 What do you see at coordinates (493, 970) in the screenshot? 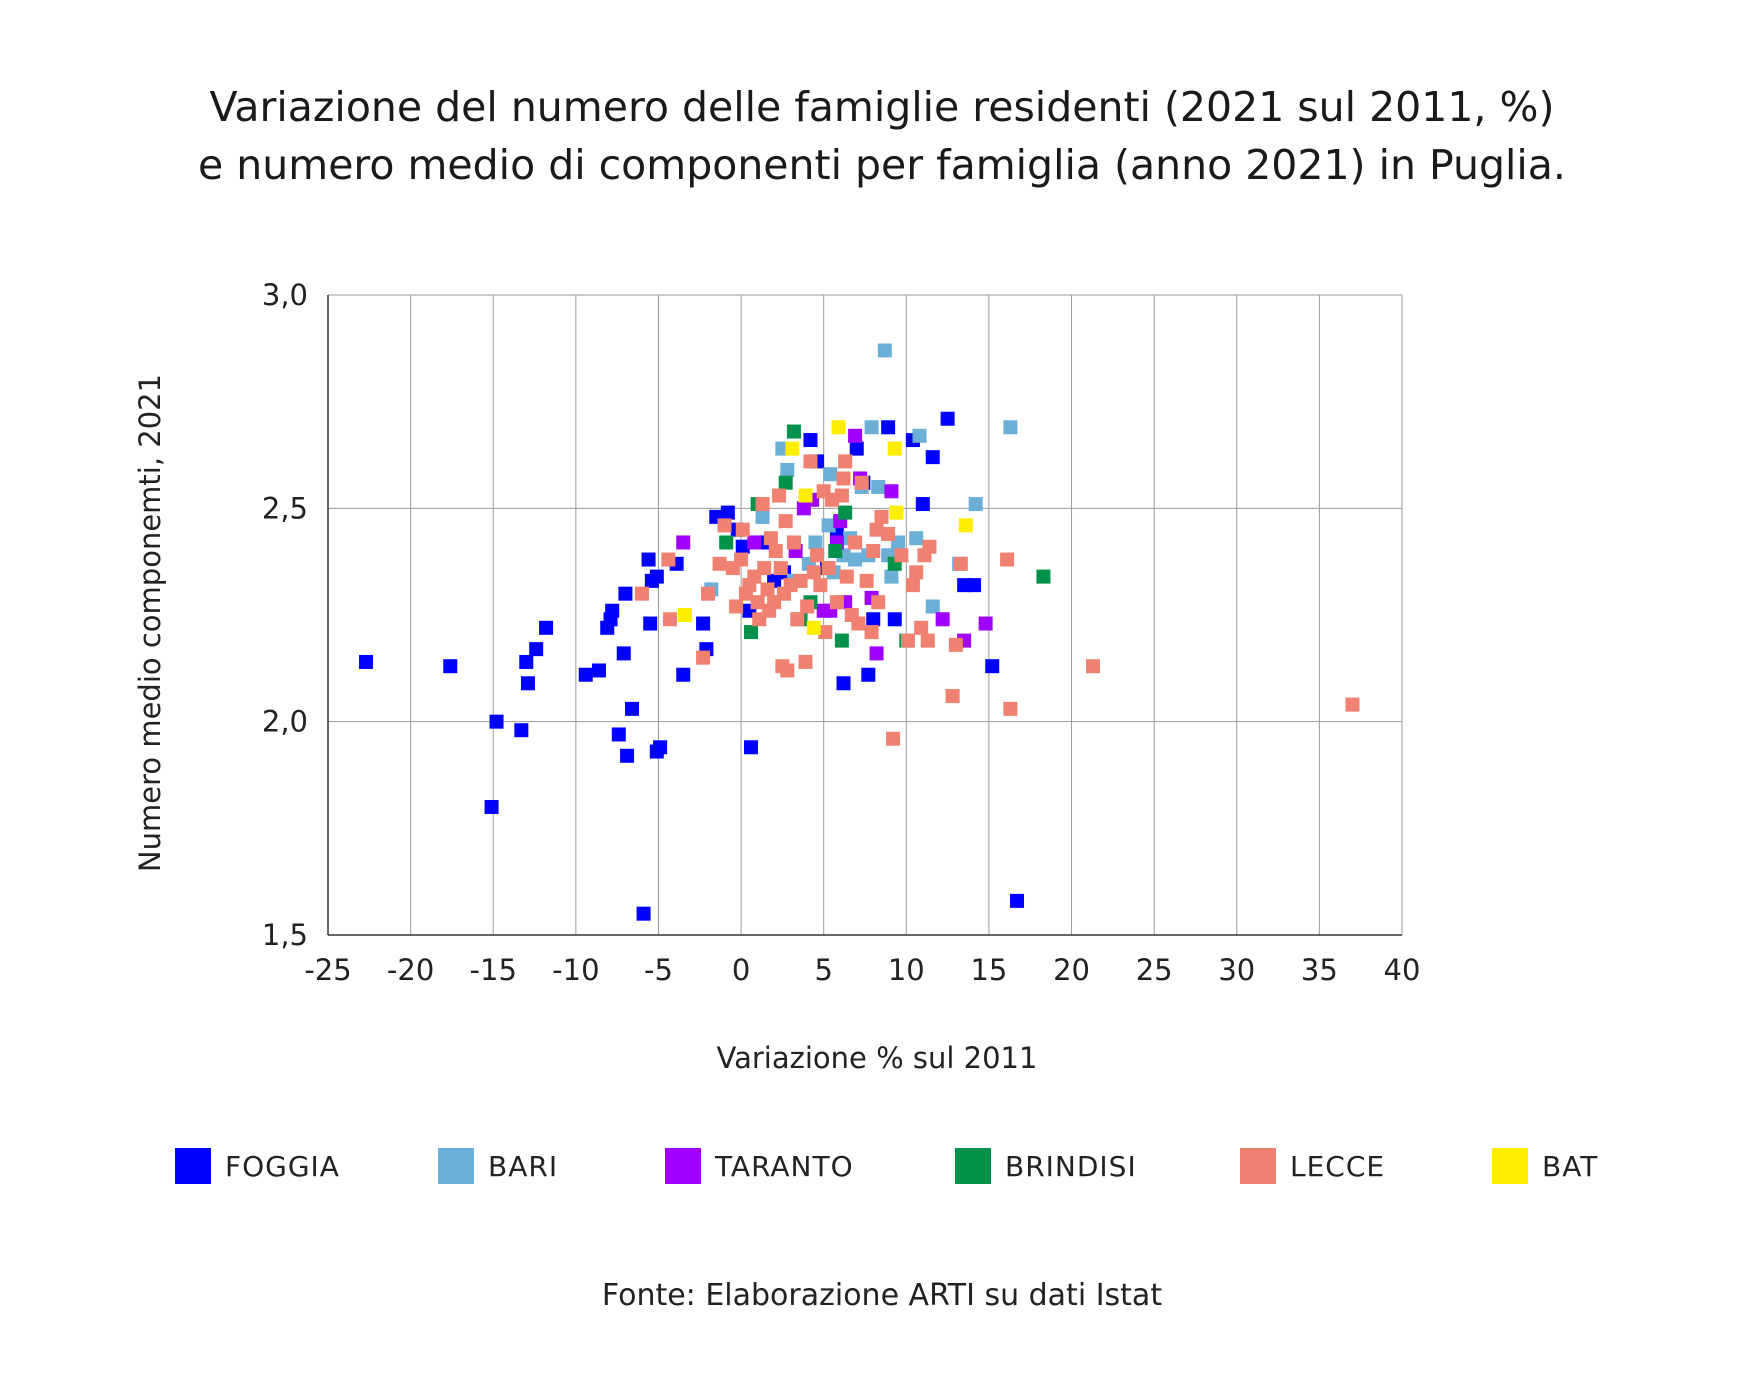
I see `x-tick-label: -15` at bounding box center [493, 970].